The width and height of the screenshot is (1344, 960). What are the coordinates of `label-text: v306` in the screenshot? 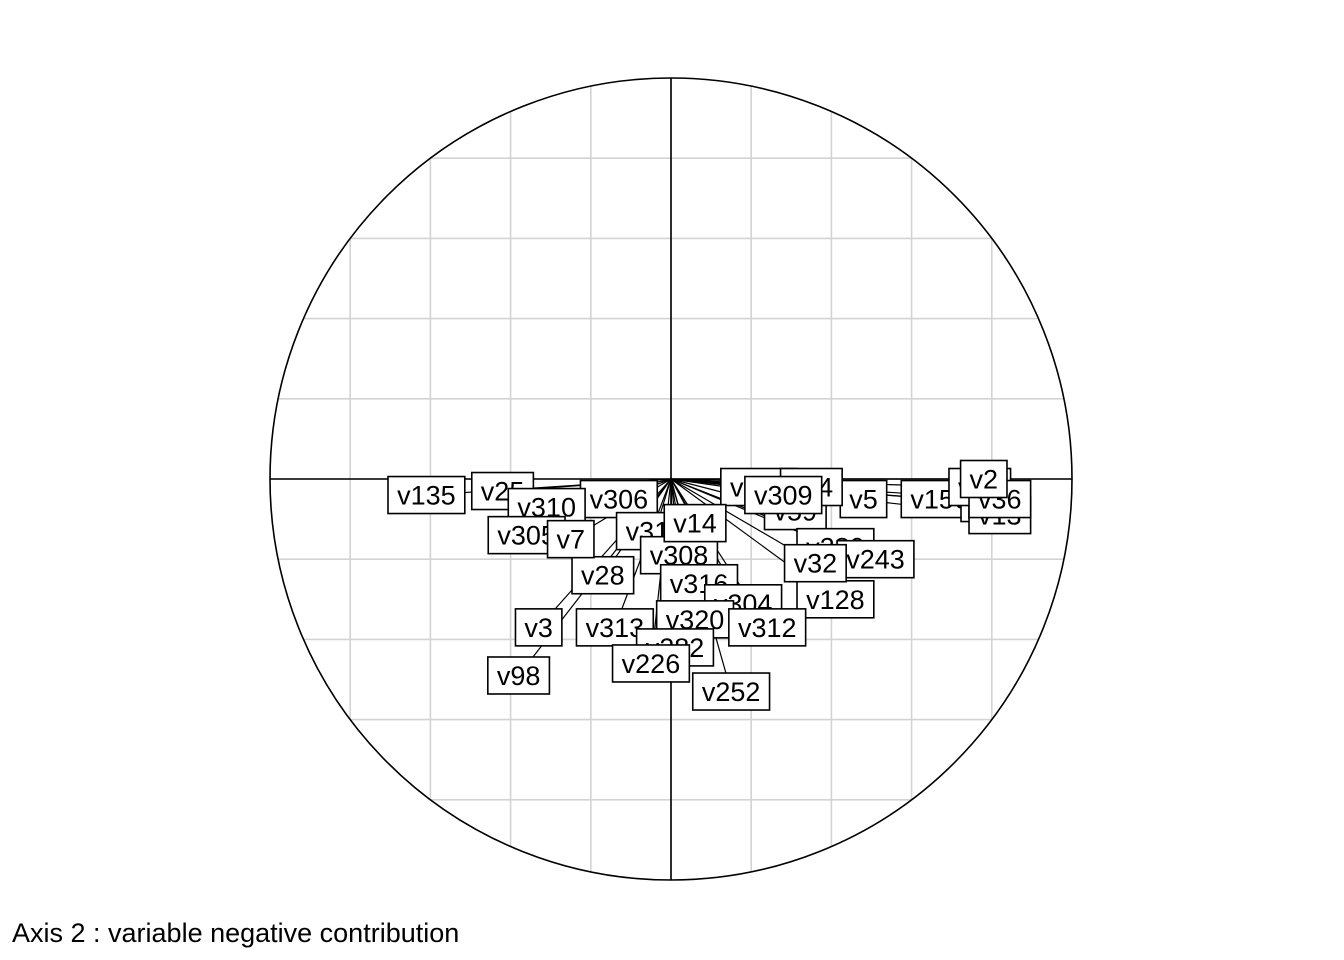 It's located at (619, 500).